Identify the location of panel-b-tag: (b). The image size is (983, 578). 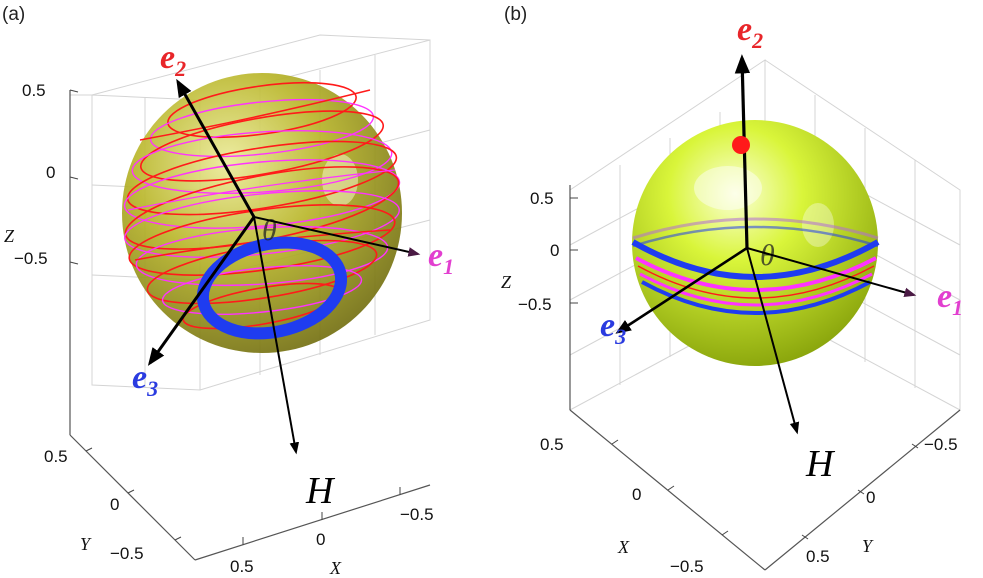
(515, 14).